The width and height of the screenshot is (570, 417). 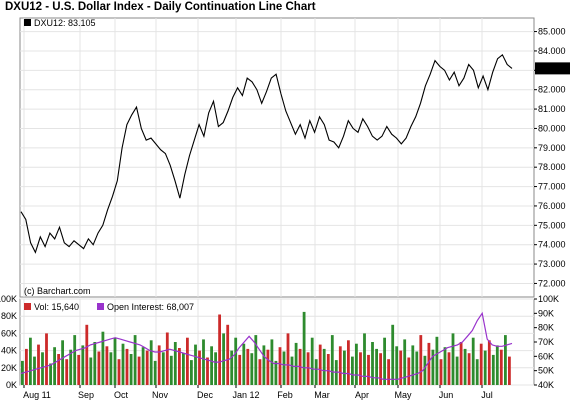 What do you see at coordinates (552, 128) in the screenshot?
I see `price-tick-label: 80.000` at bounding box center [552, 128].